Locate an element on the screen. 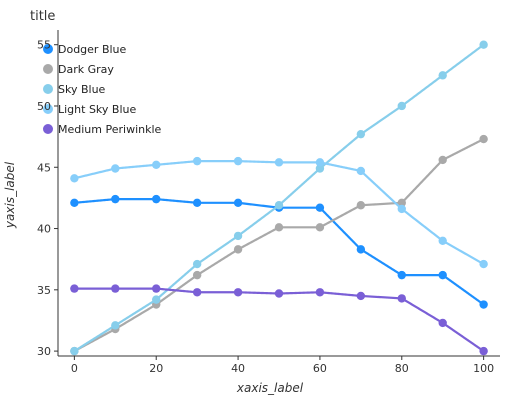 The image size is (516, 400). y-tick-label: 40 is located at coordinates (44, 229).